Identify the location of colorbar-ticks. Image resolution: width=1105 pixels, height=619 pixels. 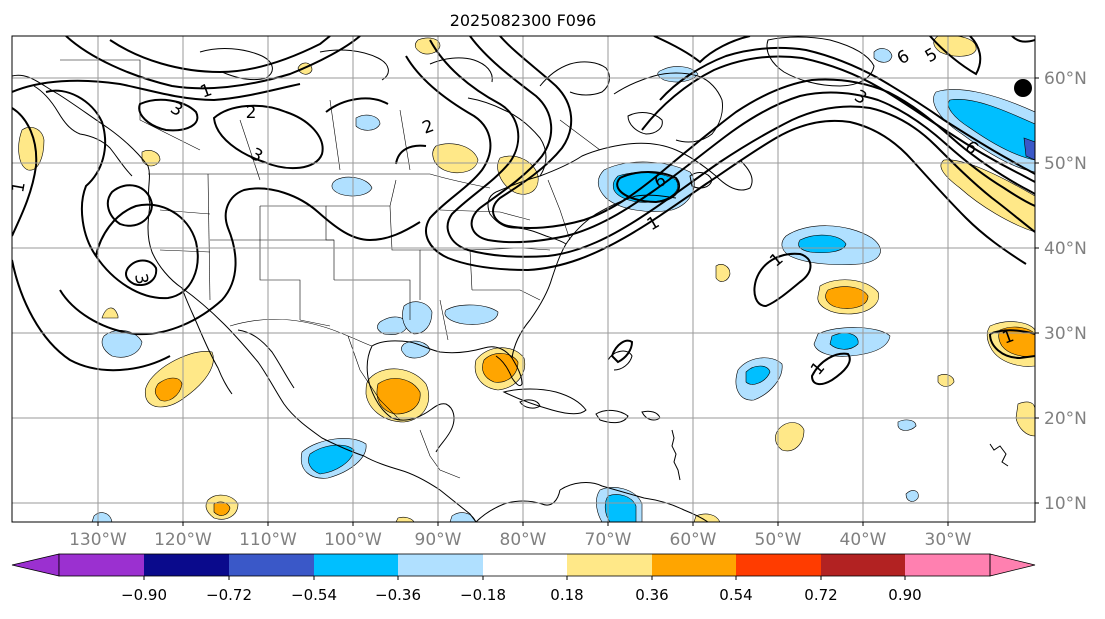
(524, 578).